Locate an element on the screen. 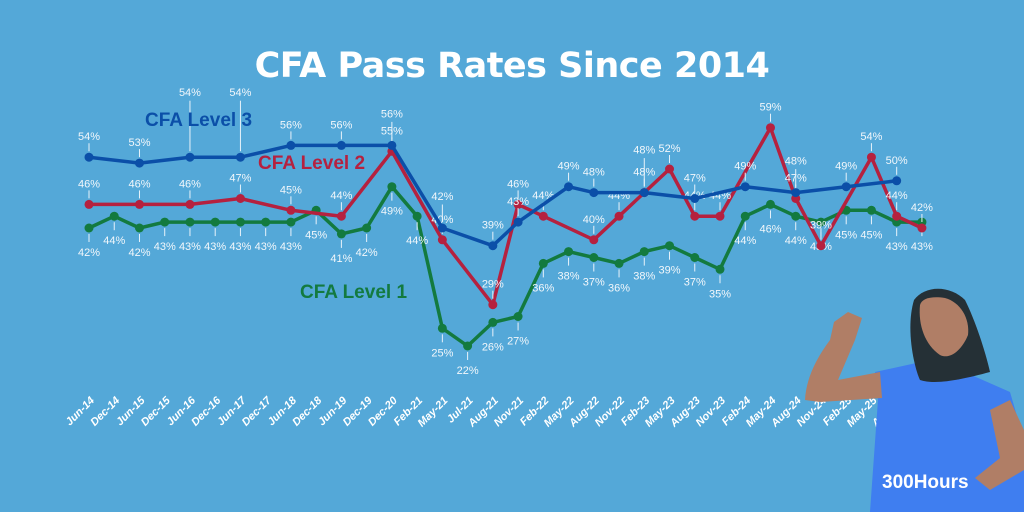  woman-flexing-illustration is located at coordinates (914, 400).